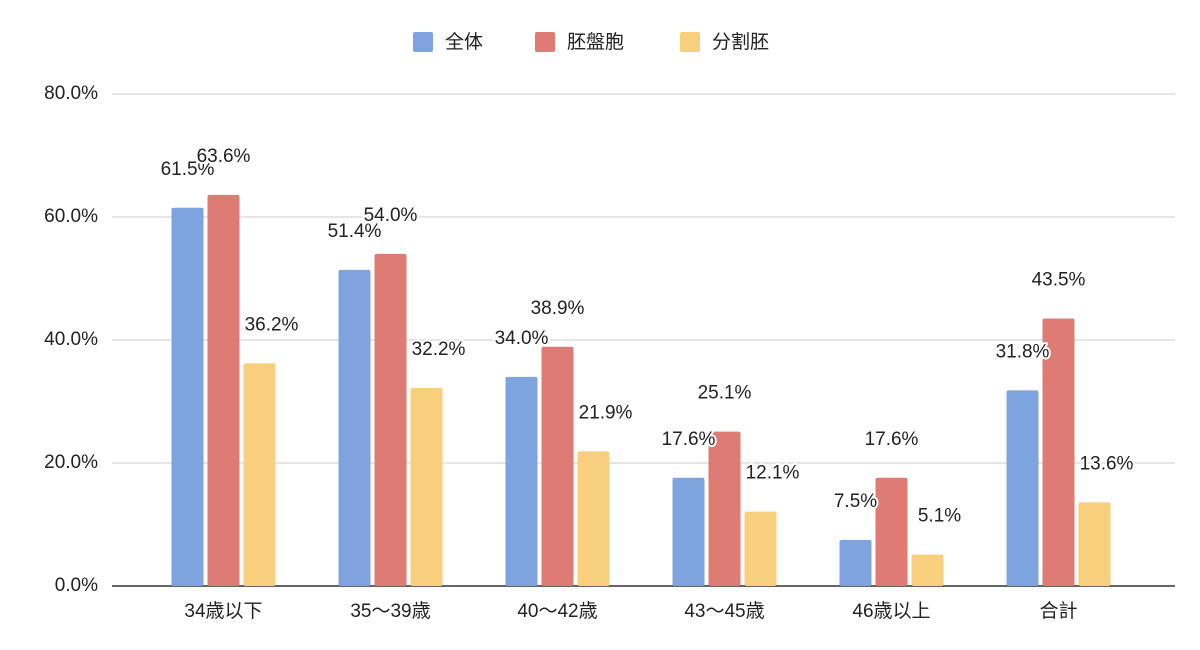 This screenshot has height=650, width=1200. Describe the element at coordinates (439, 349) in the screenshot. I see `value-label: 32.2%` at that location.